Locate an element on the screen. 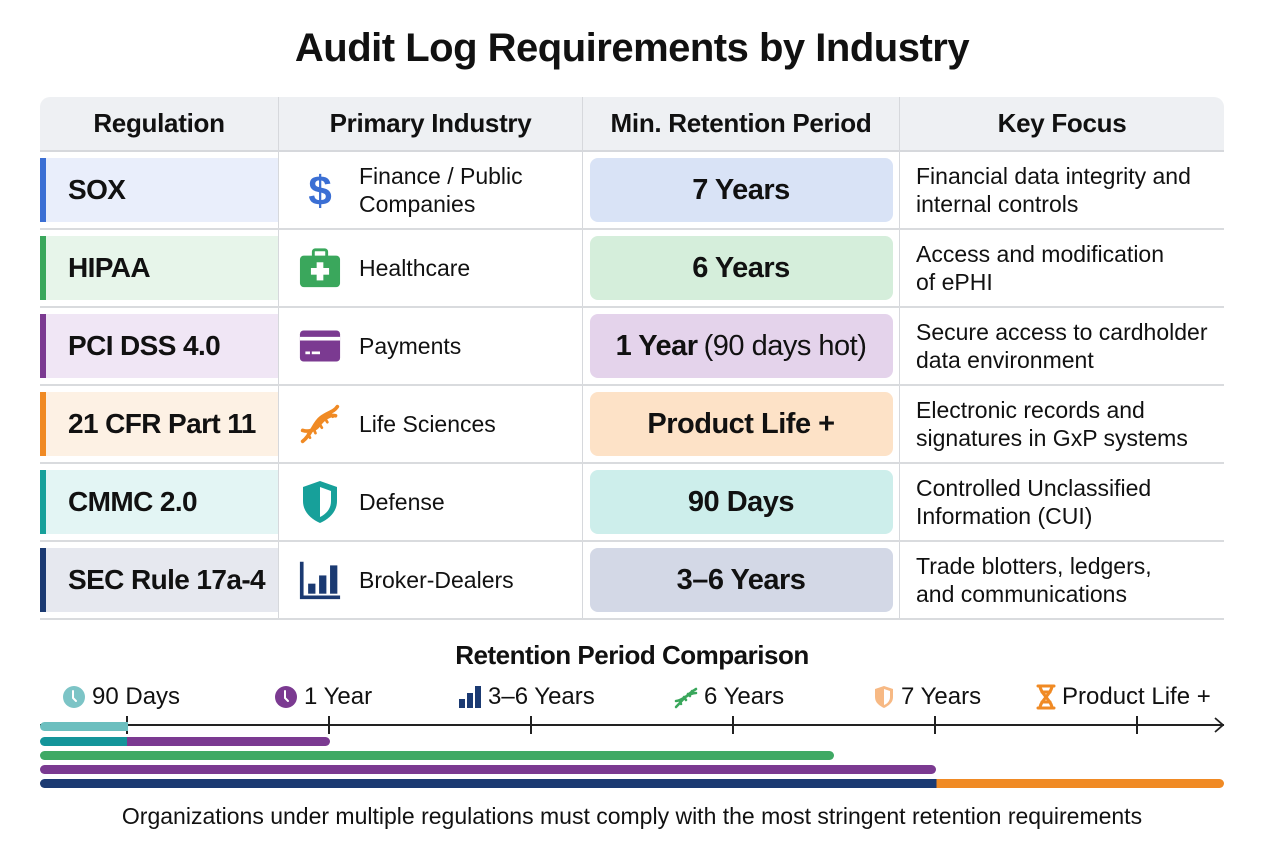 The image size is (1264, 848). regulation-name: PCI DSS 4.0 is located at coordinates (159, 346).